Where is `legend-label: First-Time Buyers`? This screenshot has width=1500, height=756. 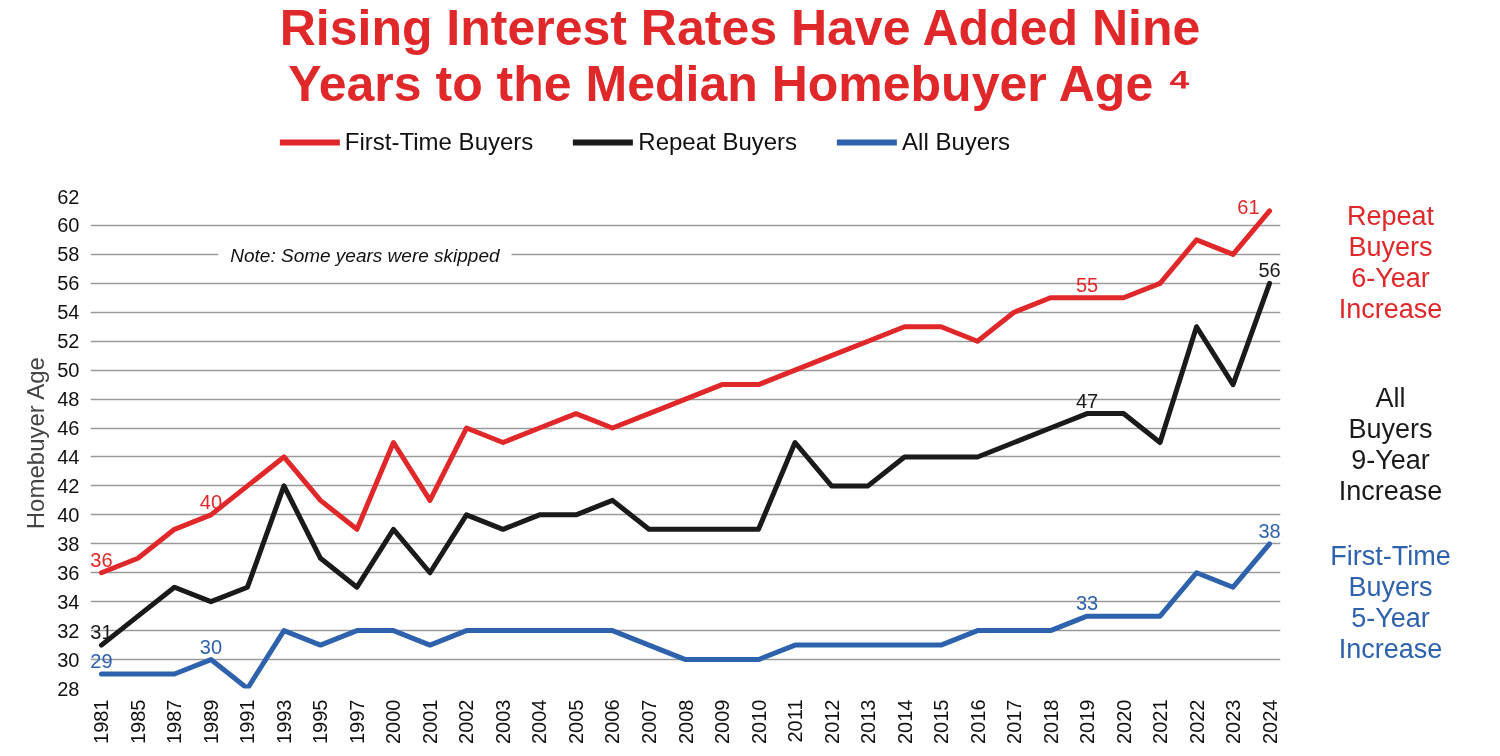 legend-label: First-Time Buyers is located at coordinates (439, 142).